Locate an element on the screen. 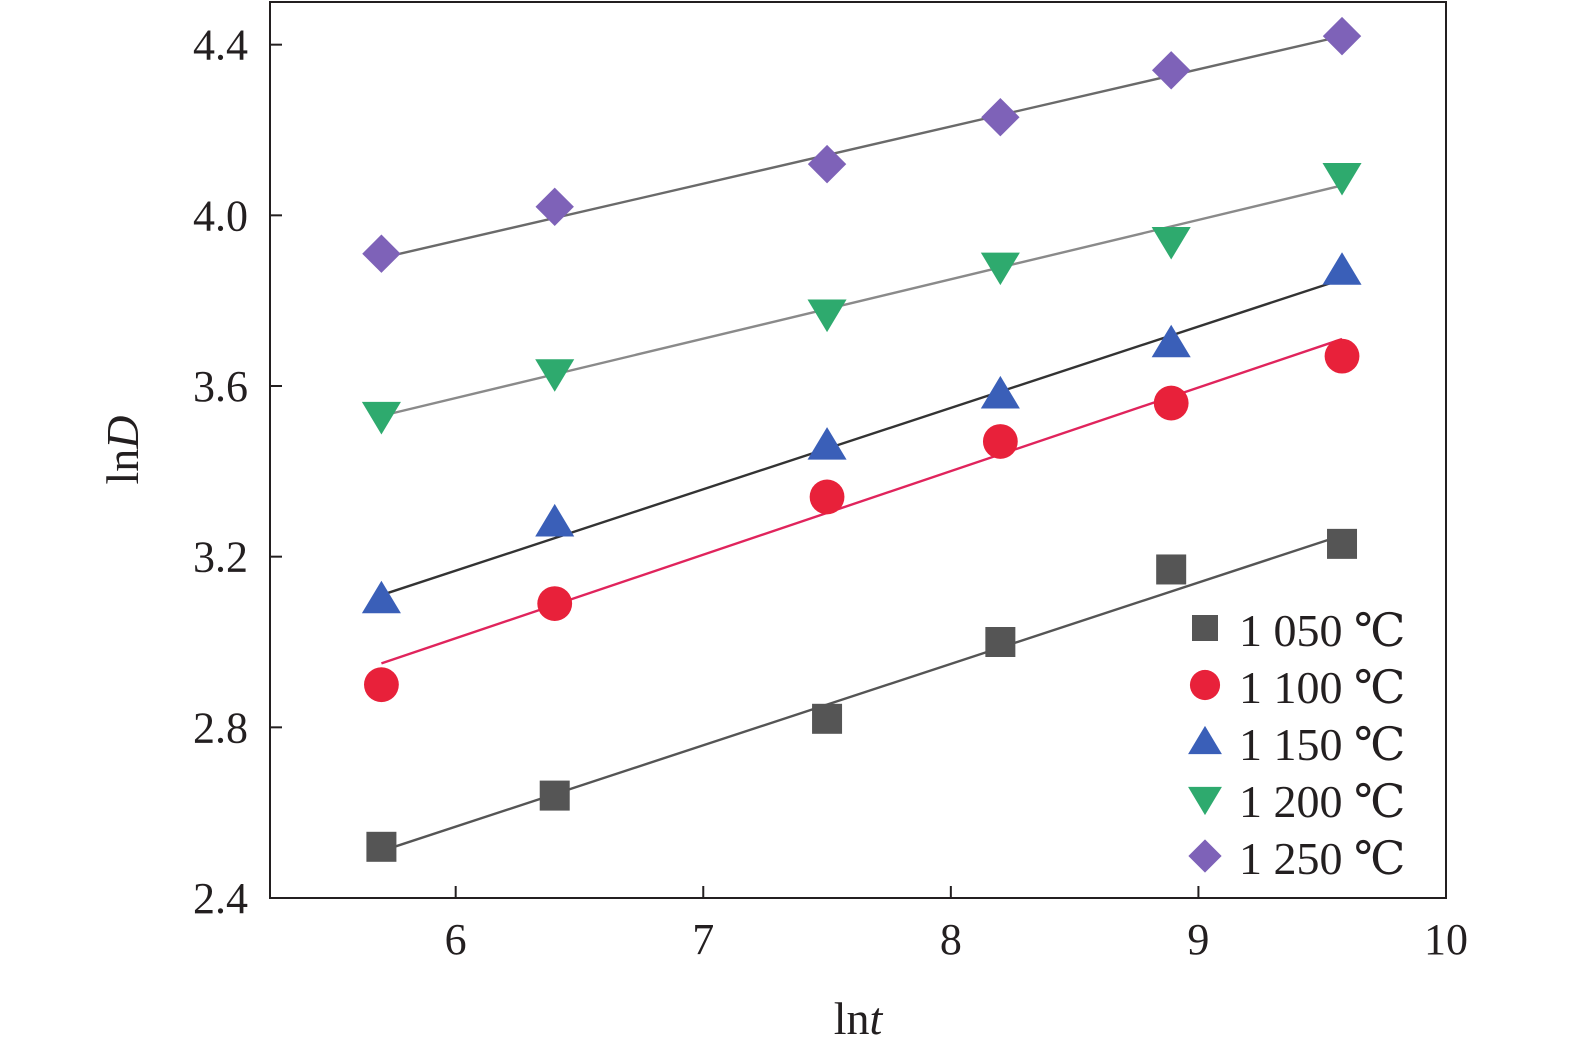 This screenshot has height=1056, width=1575. x-tick-label: 10 is located at coordinates (1446, 939).